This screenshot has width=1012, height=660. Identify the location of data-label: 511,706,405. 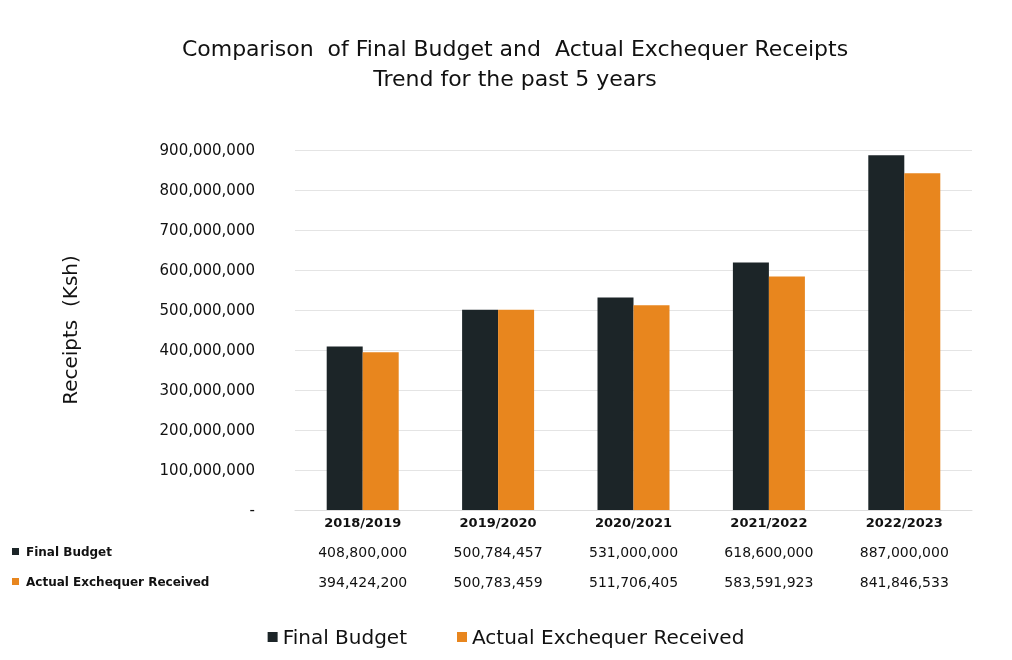
(633, 582).